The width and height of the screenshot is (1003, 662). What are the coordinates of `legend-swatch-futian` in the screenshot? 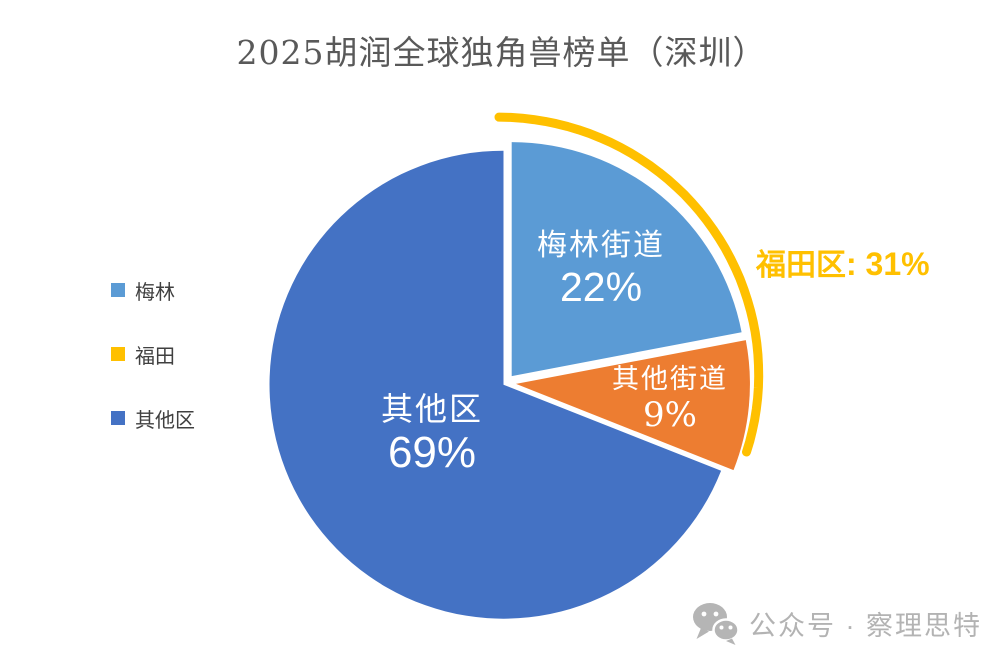 It's located at (118, 354).